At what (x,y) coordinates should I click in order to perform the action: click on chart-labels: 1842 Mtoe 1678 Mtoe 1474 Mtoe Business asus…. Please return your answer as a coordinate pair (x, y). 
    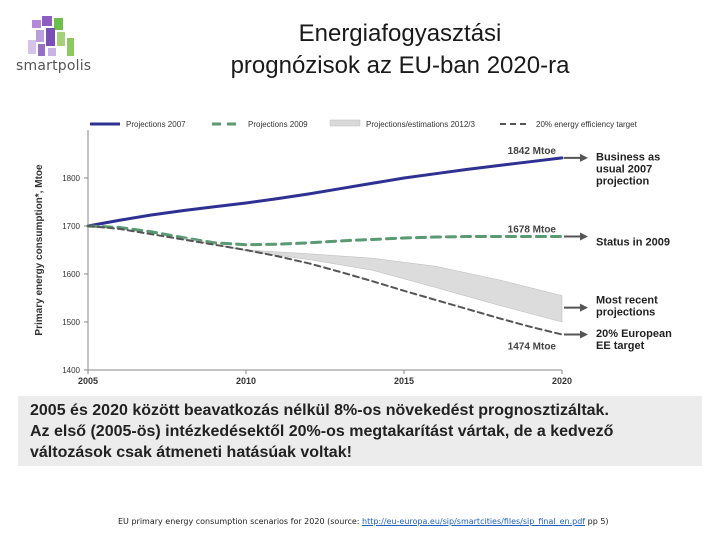
    Looking at the image, I should click on (590, 249).